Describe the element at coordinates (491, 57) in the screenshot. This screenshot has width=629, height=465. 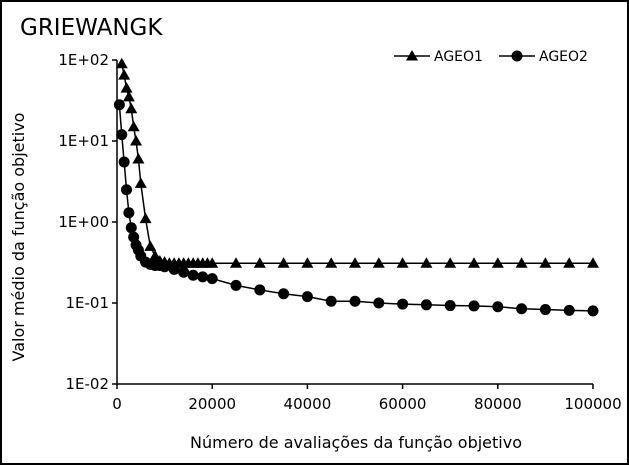
I see `legend: AGEO1 AGEO2` at that location.